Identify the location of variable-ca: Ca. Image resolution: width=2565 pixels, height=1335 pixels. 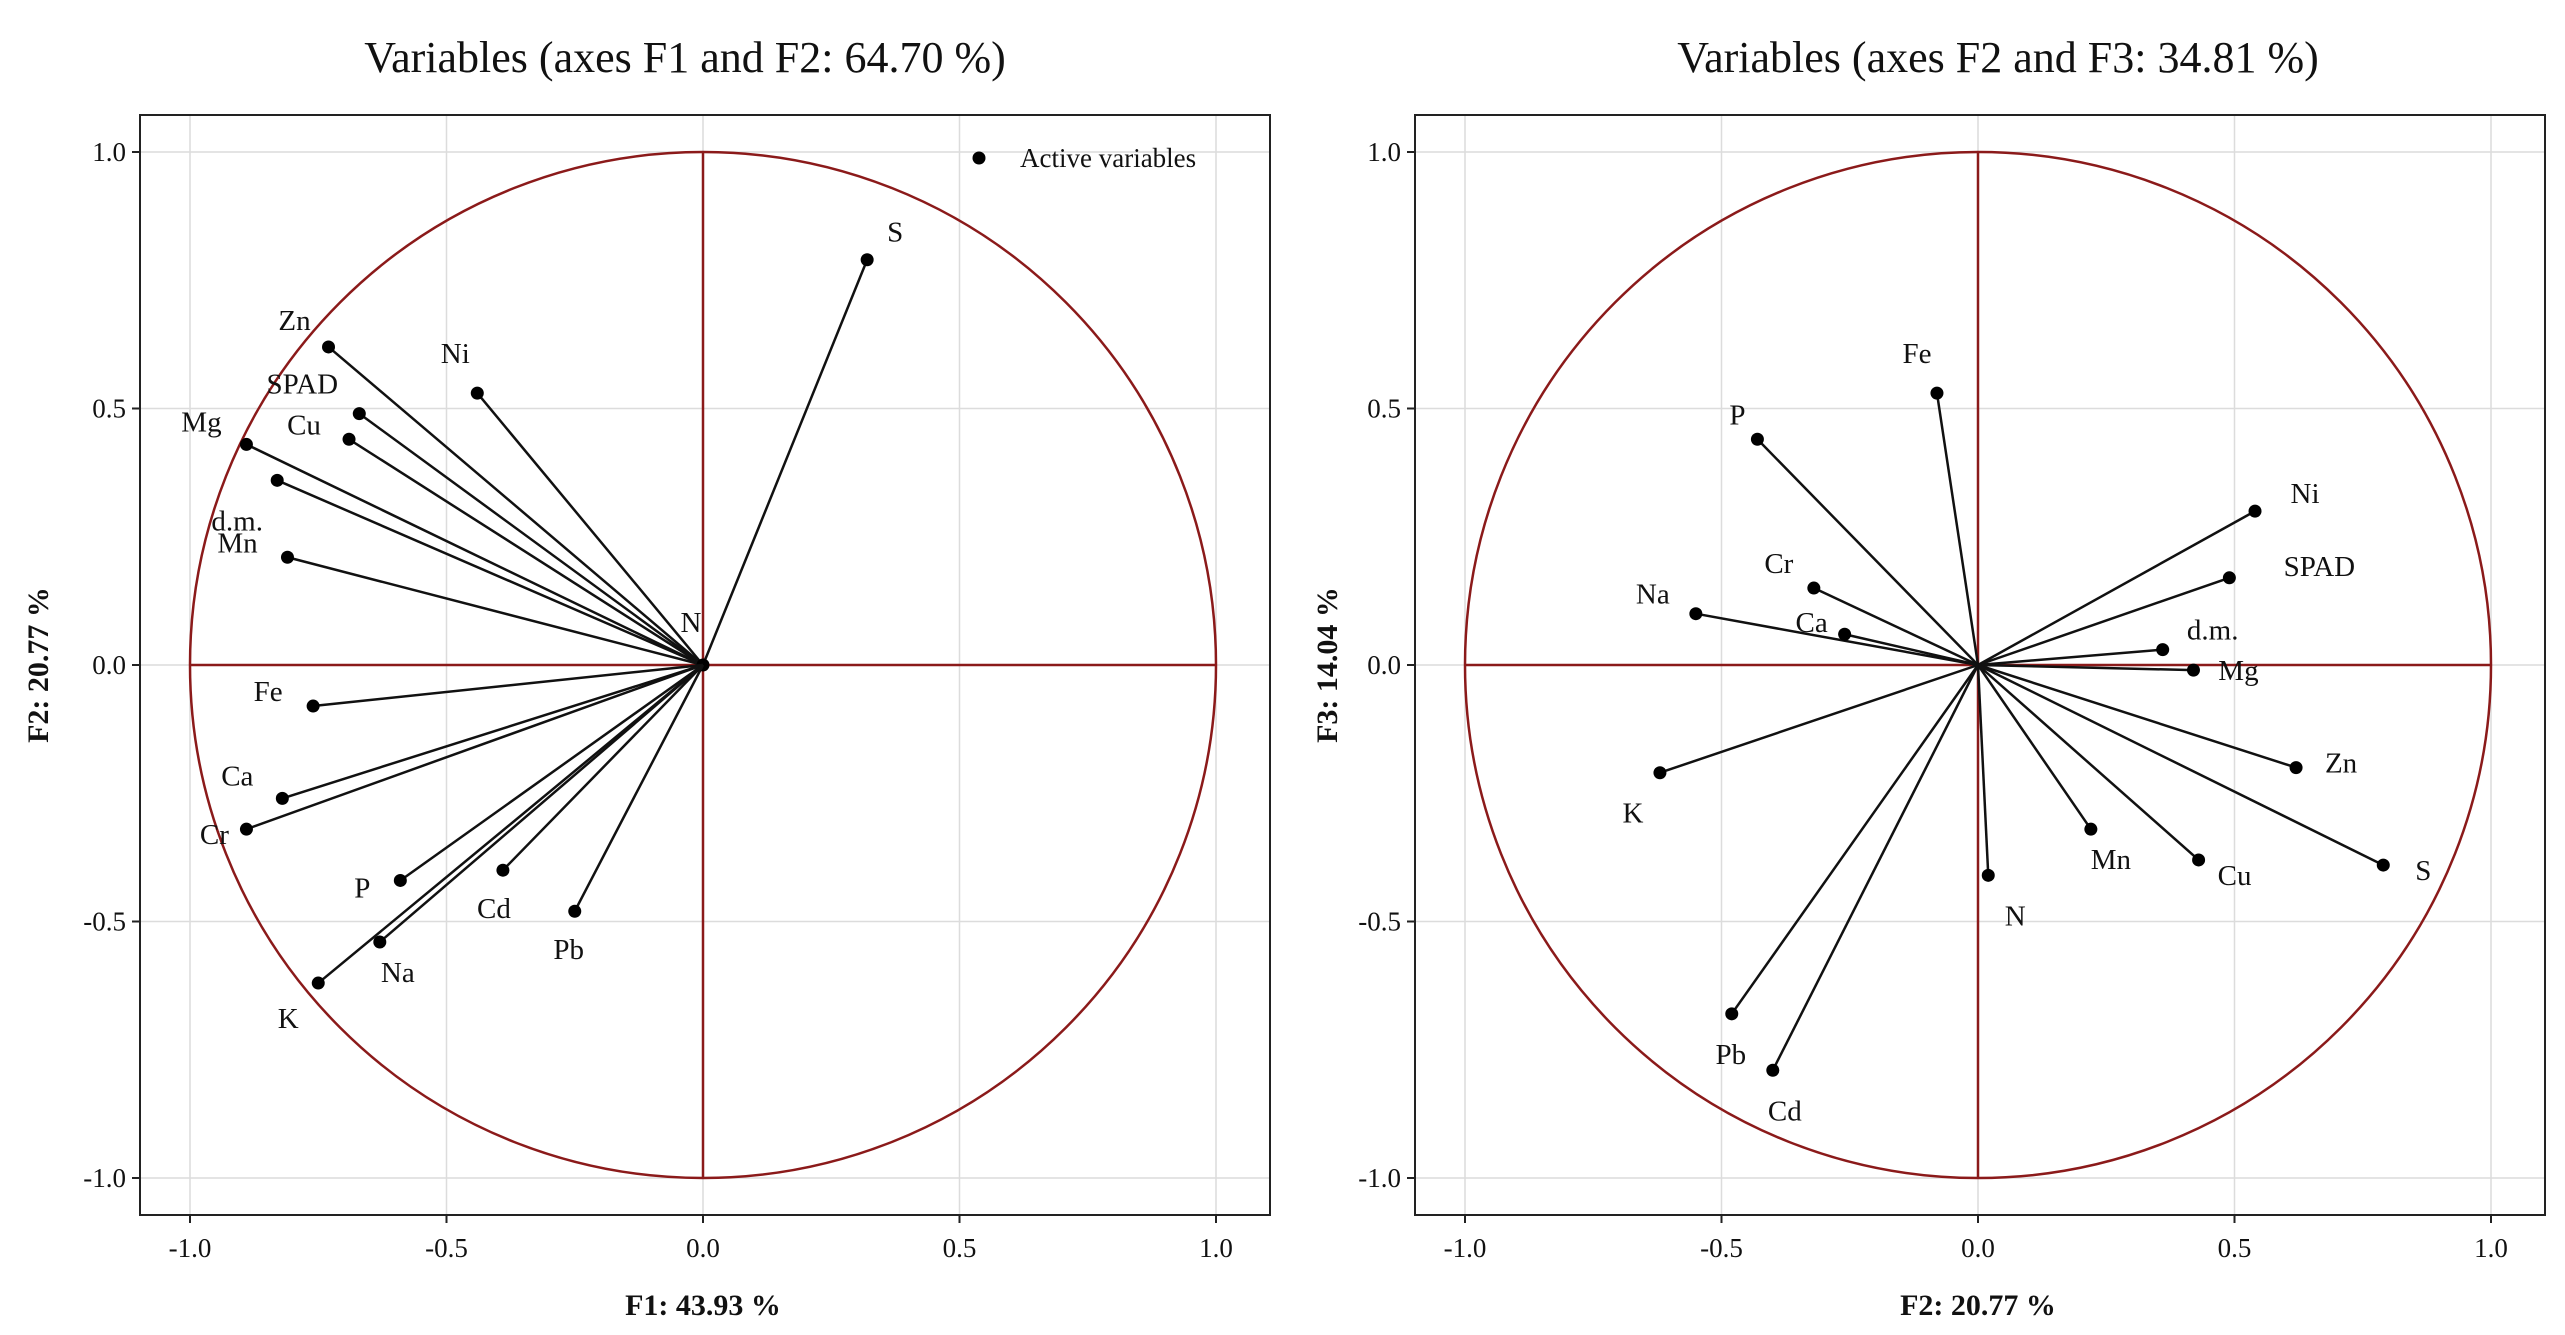
(462, 734).